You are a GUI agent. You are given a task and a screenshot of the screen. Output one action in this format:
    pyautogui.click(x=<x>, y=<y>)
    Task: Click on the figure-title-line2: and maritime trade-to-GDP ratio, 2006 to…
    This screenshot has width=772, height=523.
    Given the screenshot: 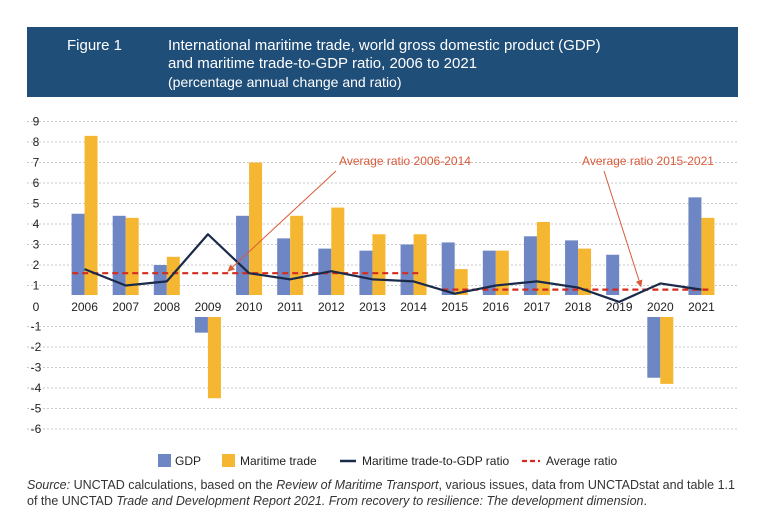 What is the action you would take?
    pyautogui.click(x=323, y=63)
    